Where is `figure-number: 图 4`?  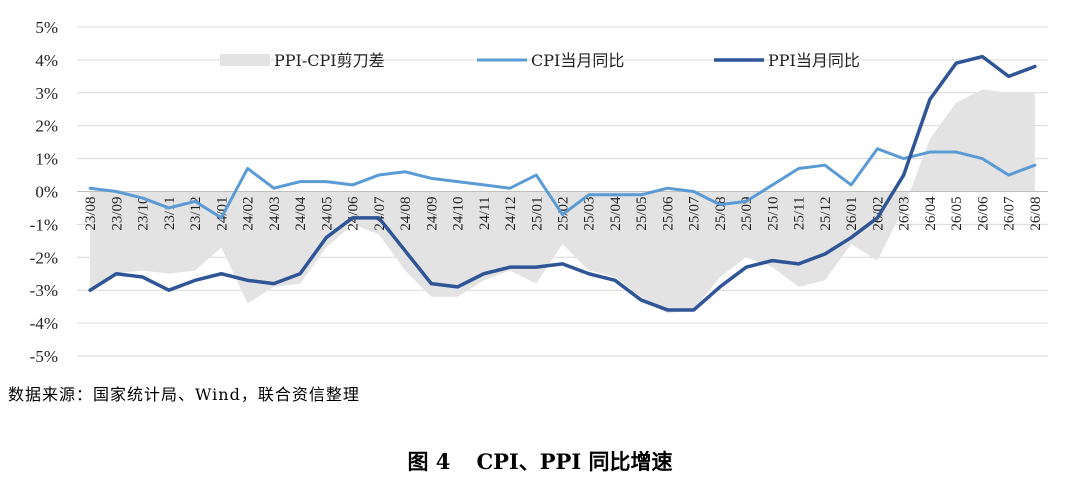 figure-number: 图 4 is located at coordinates (429, 461).